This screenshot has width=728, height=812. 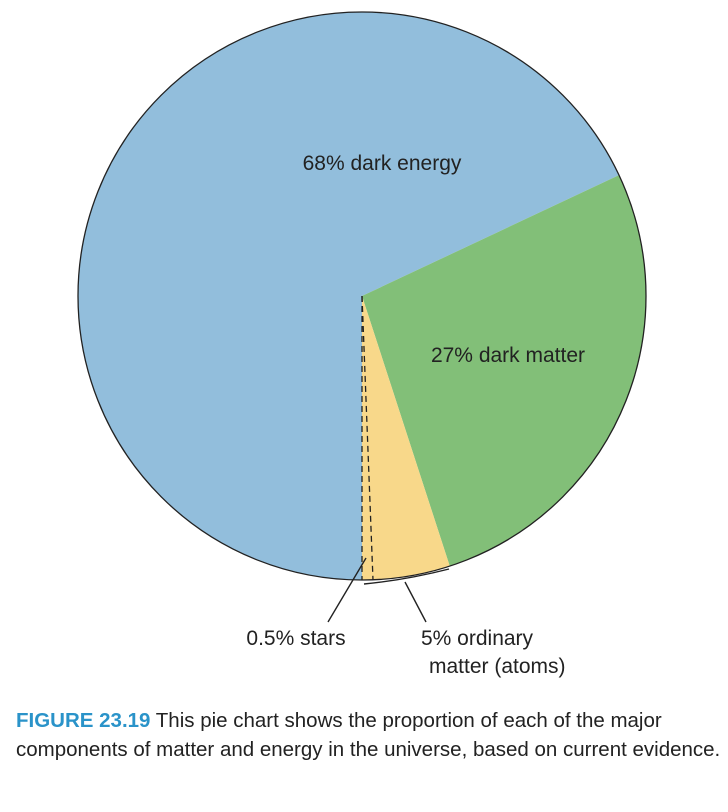 I want to click on stars-dash-right, so click(x=367, y=438).